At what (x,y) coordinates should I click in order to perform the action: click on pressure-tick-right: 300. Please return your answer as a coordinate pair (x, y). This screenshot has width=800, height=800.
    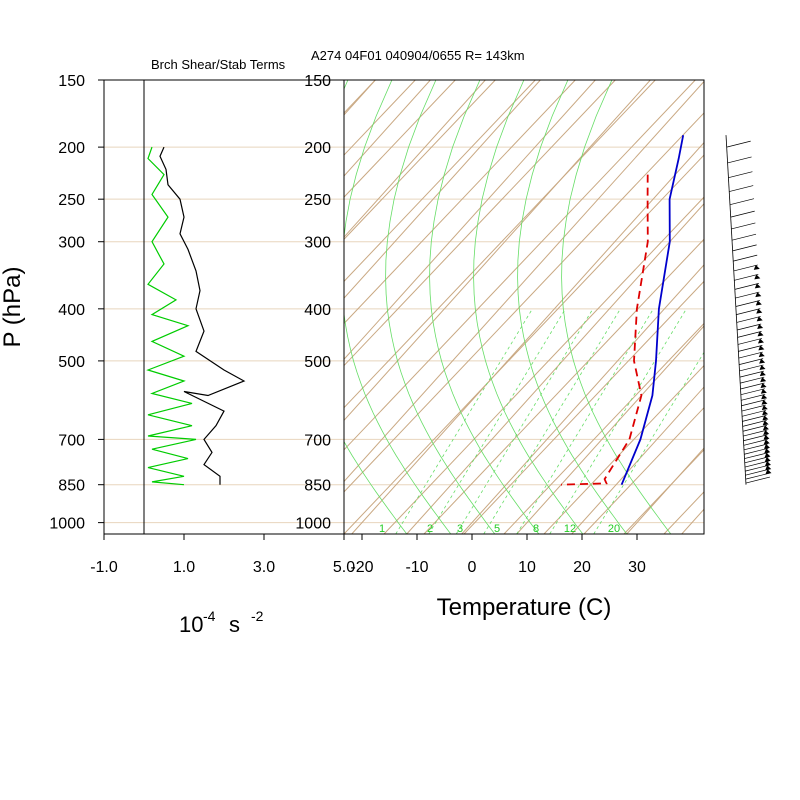
    Looking at the image, I should click on (317, 243).